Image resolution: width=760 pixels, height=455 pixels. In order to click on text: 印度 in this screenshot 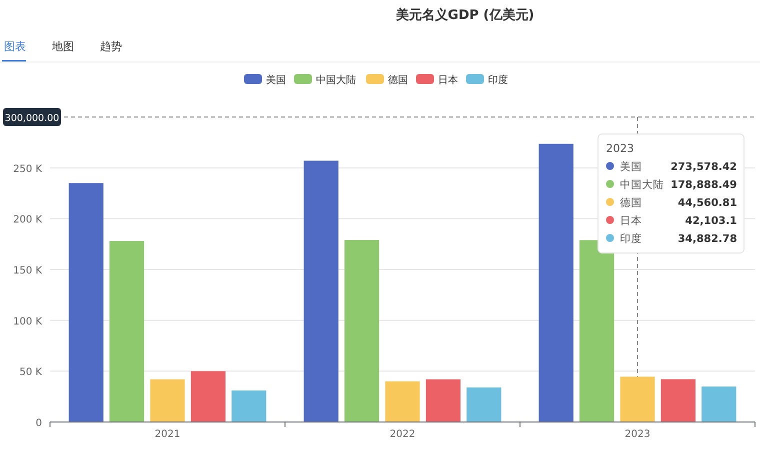, I will do `click(498, 80)`.